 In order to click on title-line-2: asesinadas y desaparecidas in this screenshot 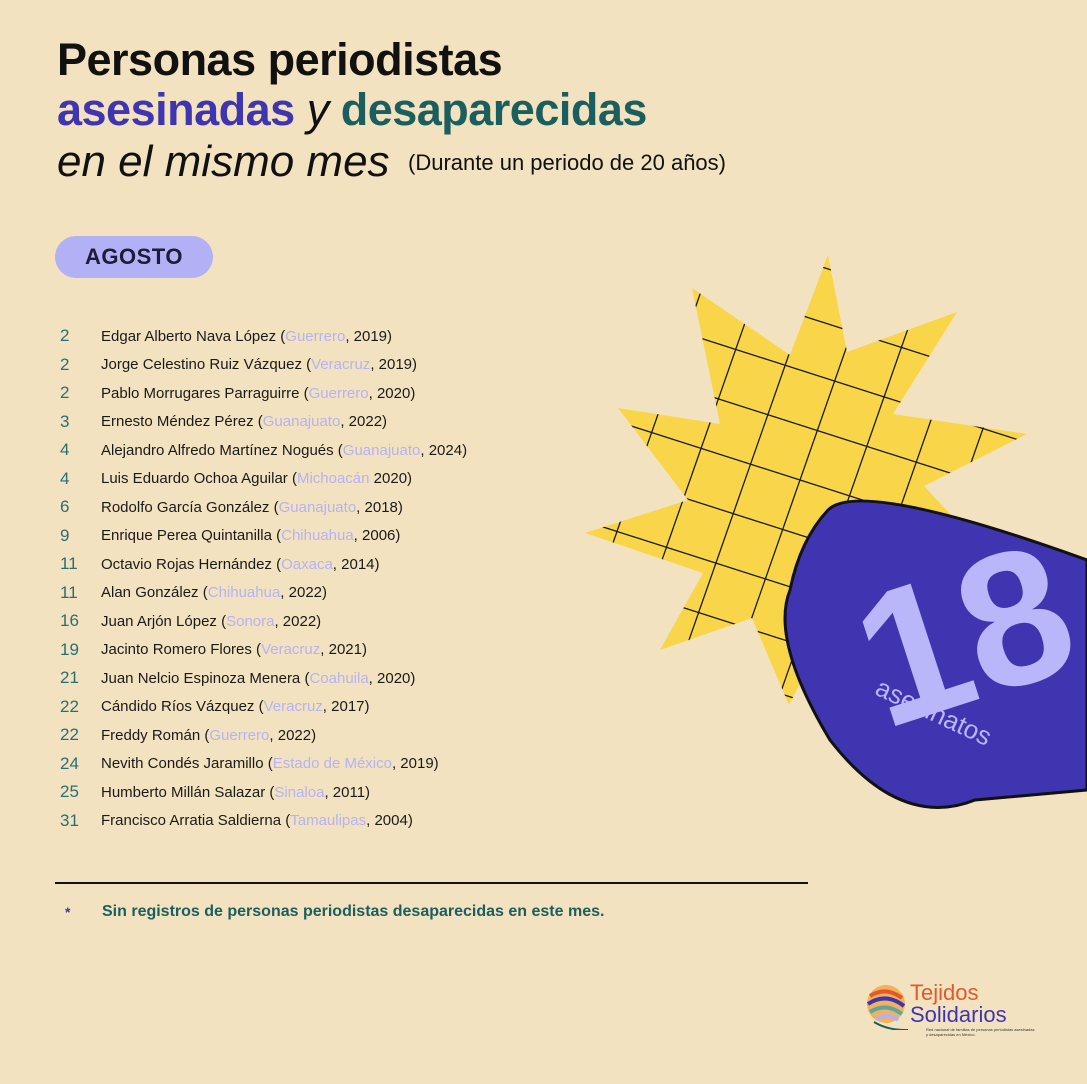, I will do `click(391, 110)`.